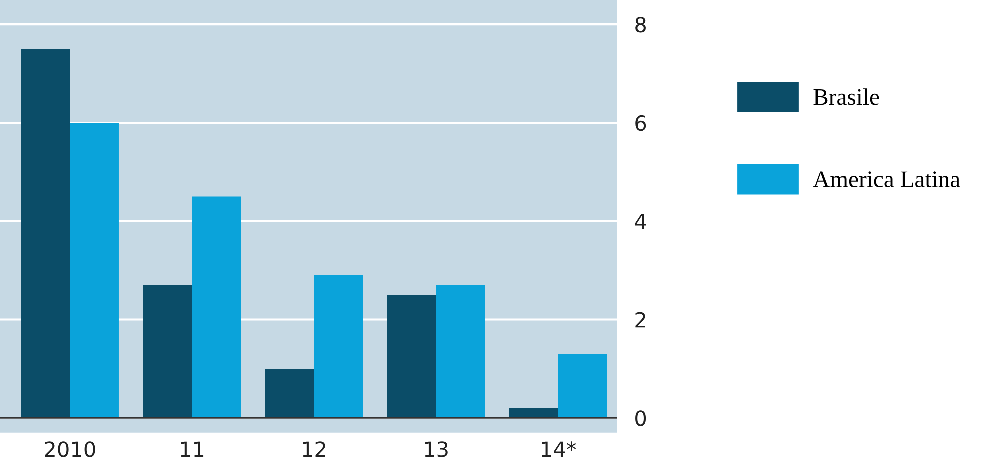  I want to click on y-tick-label: 4, so click(640, 222).